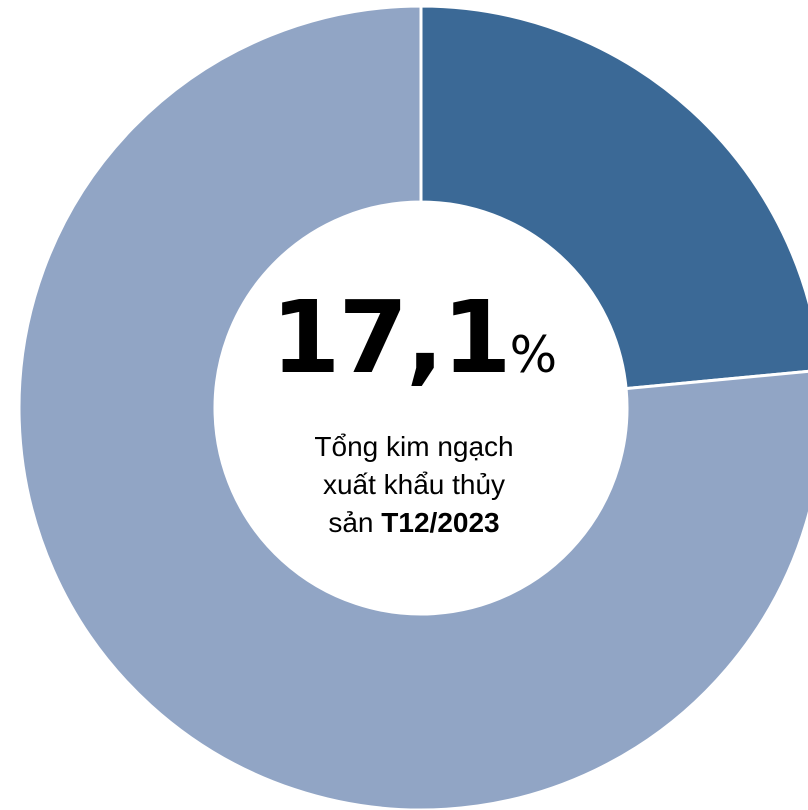 The width and height of the screenshot is (808, 810). Describe the element at coordinates (533, 355) in the screenshot. I see `center-unit: %` at that location.